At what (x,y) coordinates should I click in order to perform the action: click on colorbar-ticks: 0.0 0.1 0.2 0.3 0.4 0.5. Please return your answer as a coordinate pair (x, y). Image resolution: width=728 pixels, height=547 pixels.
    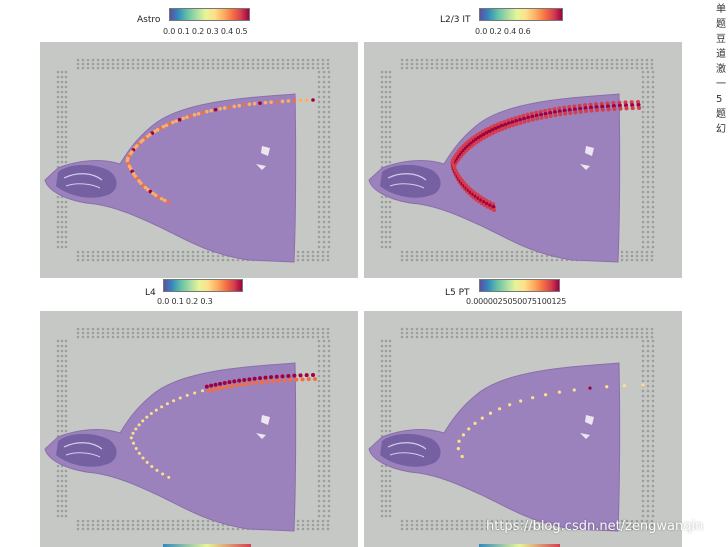
    Looking at the image, I should click on (205, 31).